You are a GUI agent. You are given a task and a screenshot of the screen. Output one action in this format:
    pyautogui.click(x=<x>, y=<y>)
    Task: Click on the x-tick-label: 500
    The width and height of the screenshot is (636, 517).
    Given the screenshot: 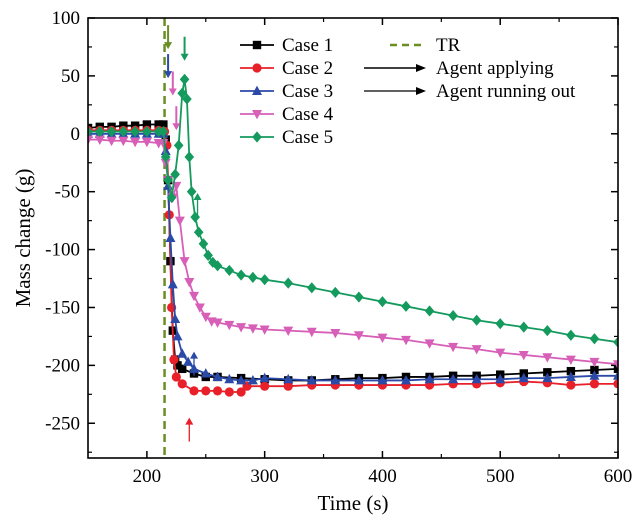 What is the action you would take?
    pyautogui.click(x=500, y=476)
    